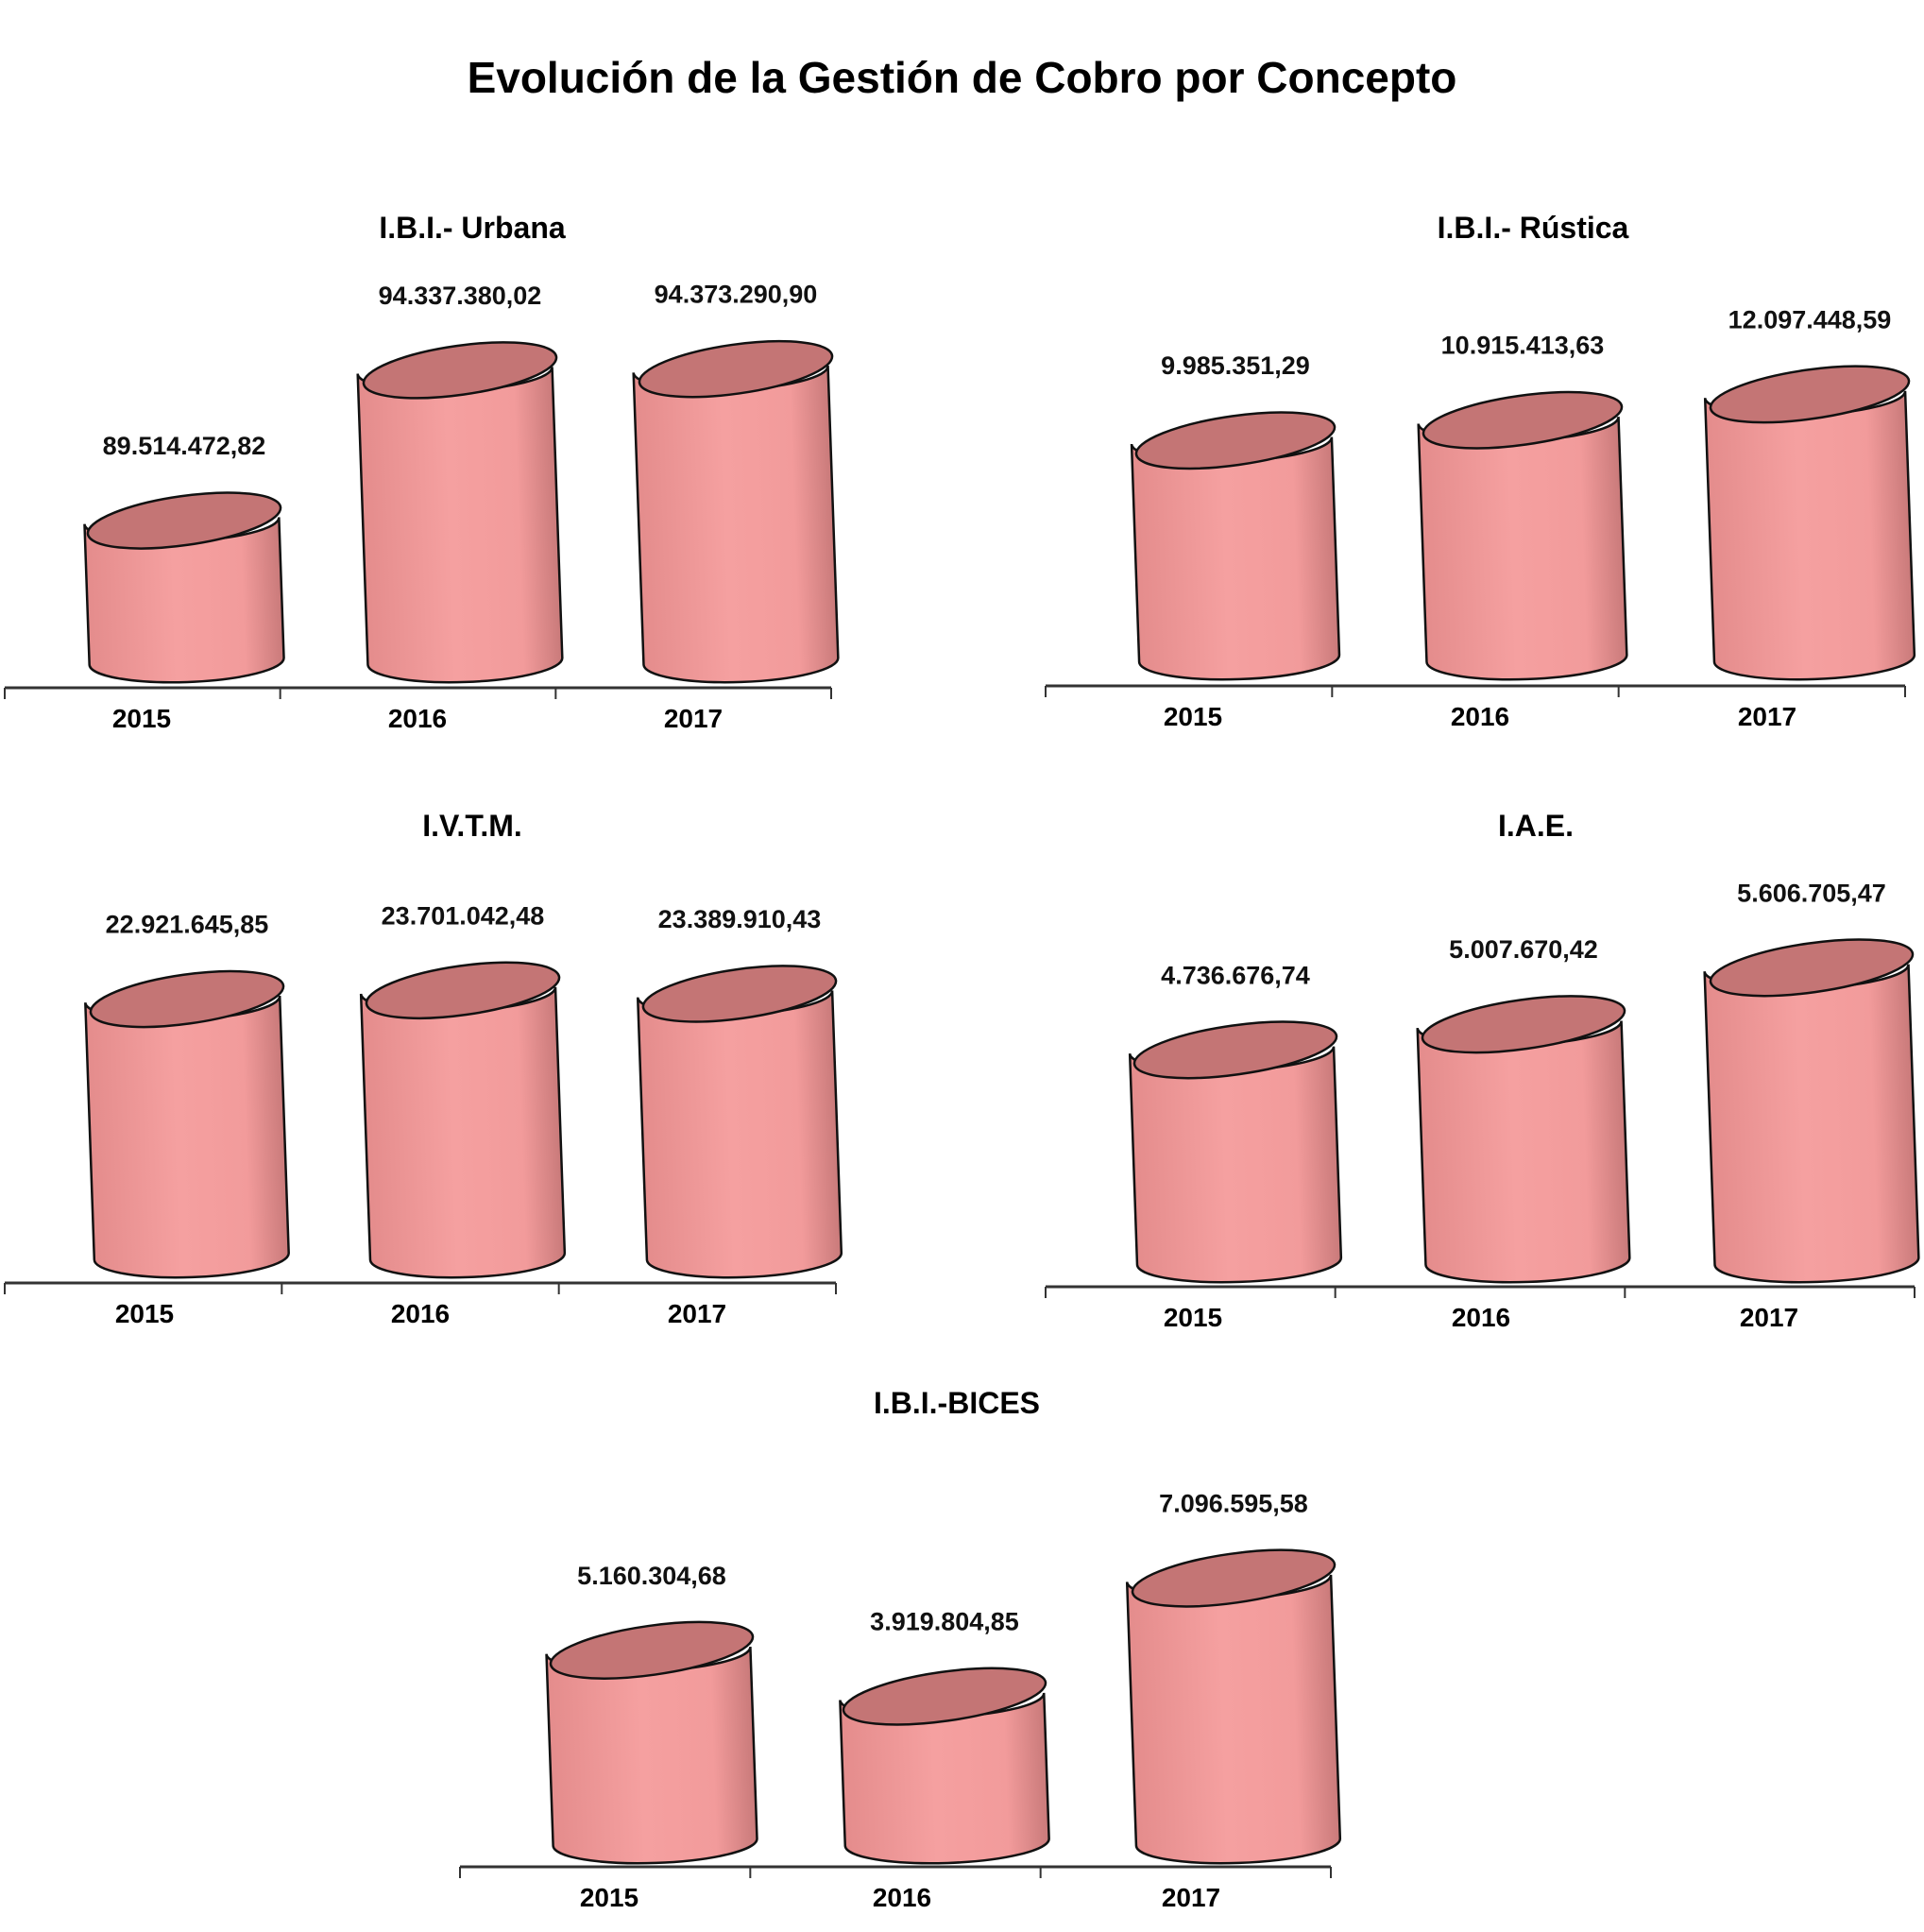 This screenshot has height=1932, width=1924. I want to click on data-label: 94.373.290,90, so click(736, 295).